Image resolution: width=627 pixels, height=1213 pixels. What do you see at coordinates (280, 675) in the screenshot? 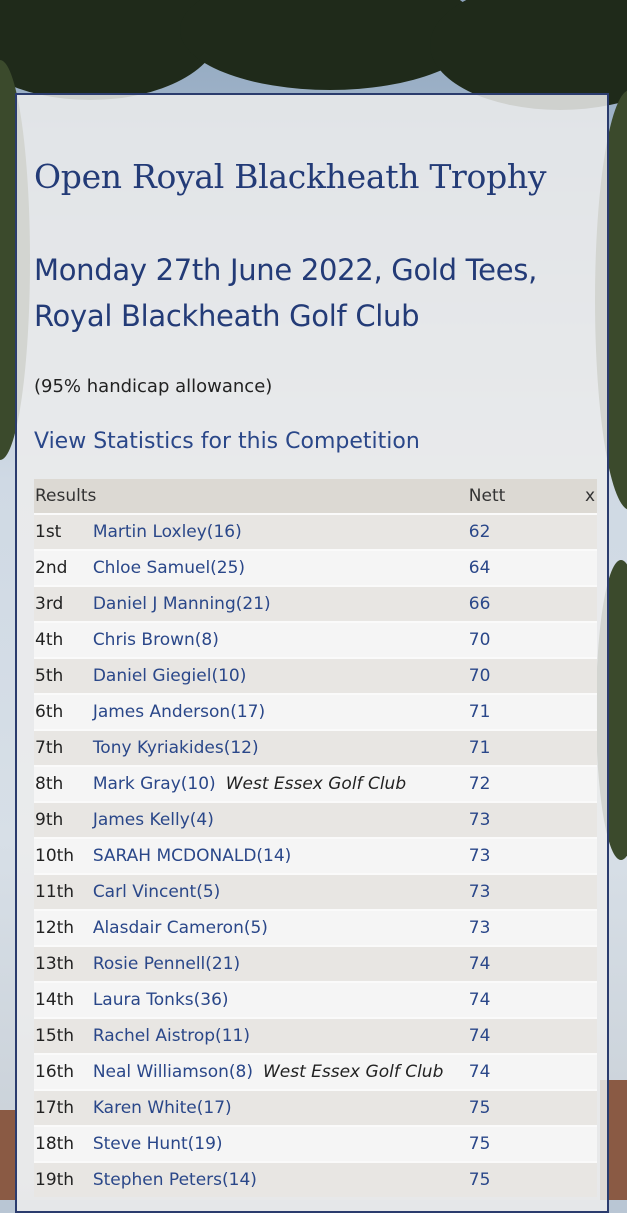
I see `player-cell: Daniel Giegiel(10)` at bounding box center [280, 675].